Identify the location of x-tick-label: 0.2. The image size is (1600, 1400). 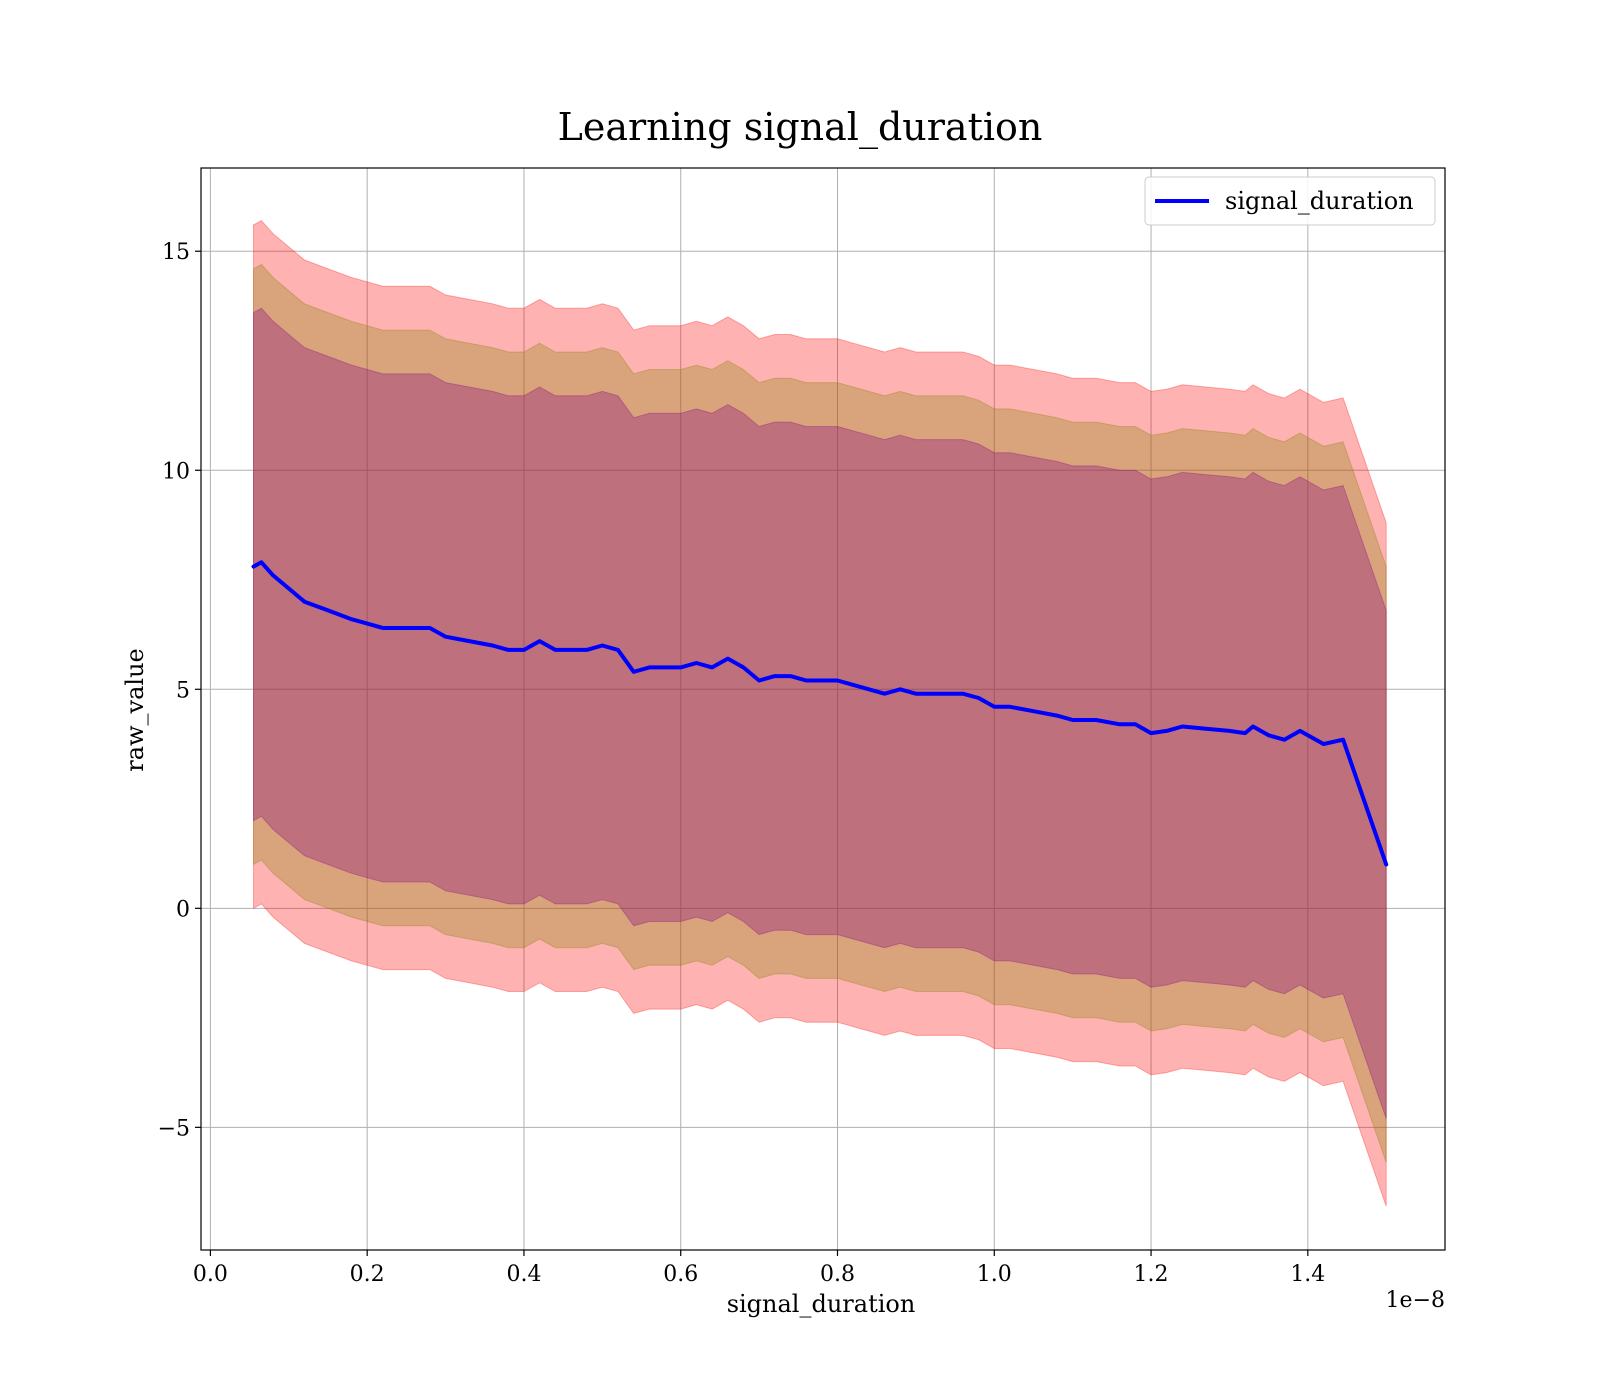
(367, 1274).